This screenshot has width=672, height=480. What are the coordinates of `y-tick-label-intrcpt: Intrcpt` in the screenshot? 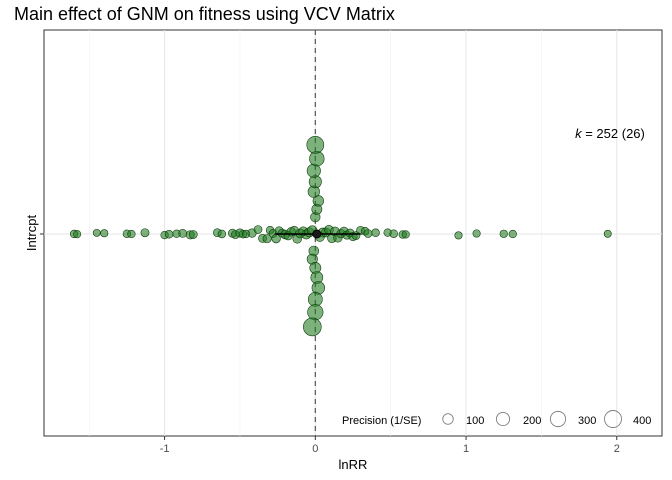 It's located at (31, 233).